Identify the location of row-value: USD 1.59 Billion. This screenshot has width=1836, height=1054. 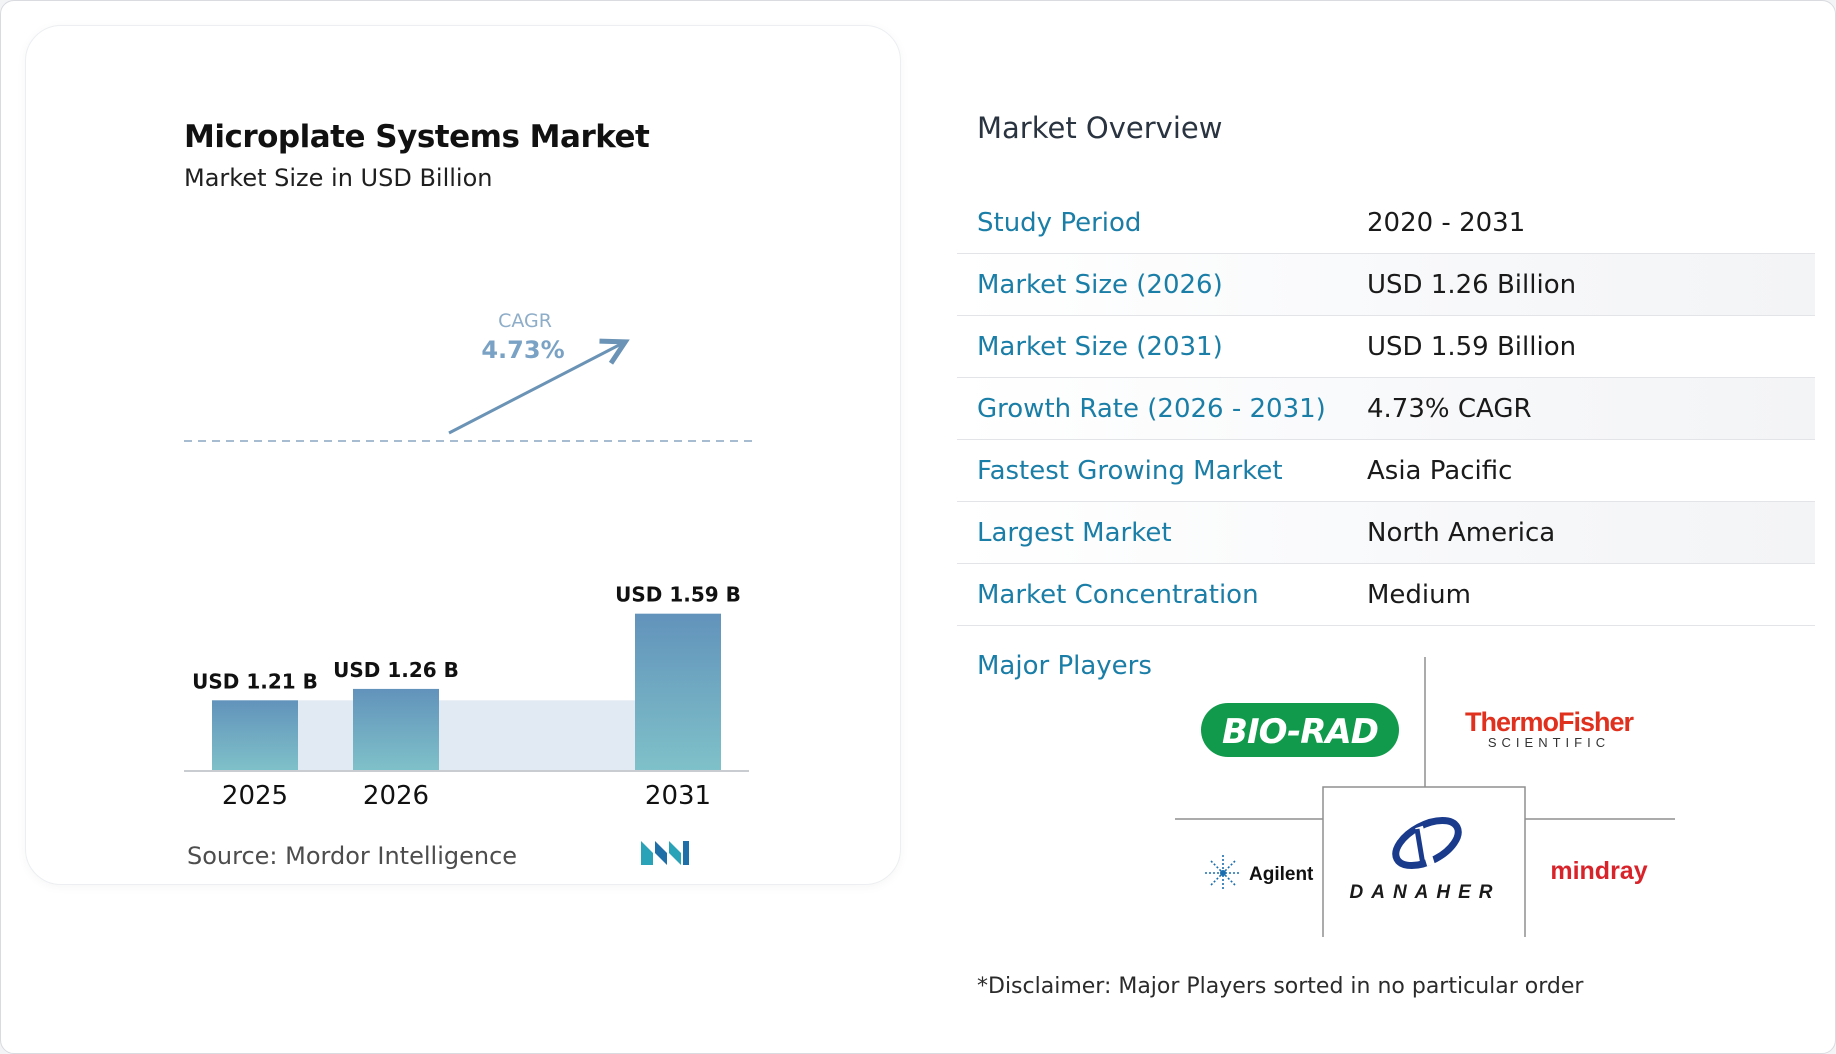
(1472, 347).